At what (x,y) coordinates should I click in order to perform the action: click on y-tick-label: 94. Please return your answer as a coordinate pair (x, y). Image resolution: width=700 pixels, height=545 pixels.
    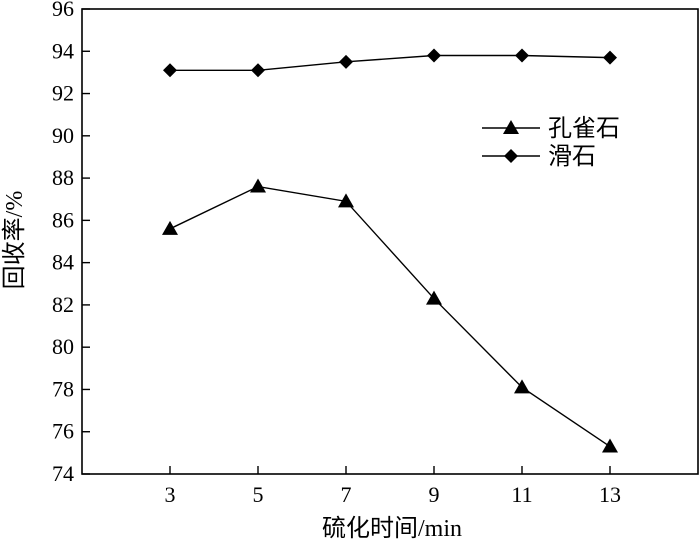
    Looking at the image, I should click on (63, 50).